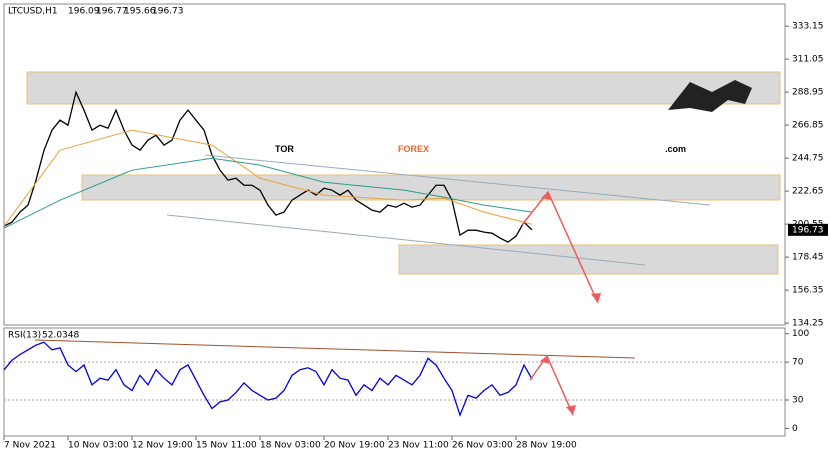  Describe the element at coordinates (798, 363) in the screenshot. I see `y-tick-label: 70` at that location.